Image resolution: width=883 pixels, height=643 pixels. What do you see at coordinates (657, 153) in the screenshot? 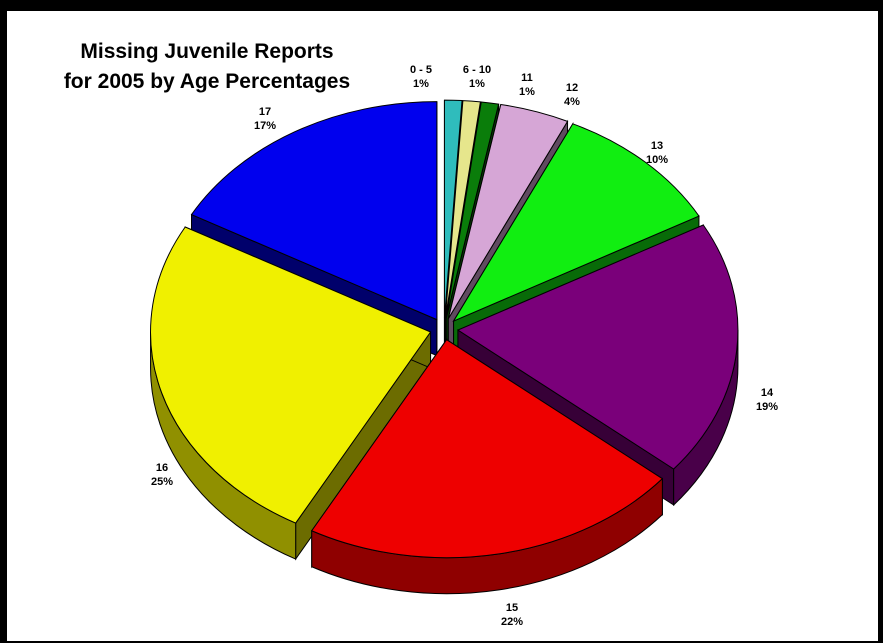
I see `slice-label: 13 10%` at bounding box center [657, 153].